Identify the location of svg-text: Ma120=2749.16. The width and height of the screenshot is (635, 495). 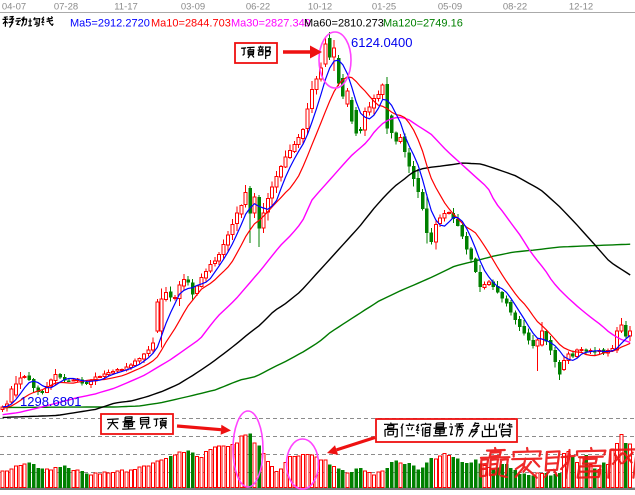
(423, 24).